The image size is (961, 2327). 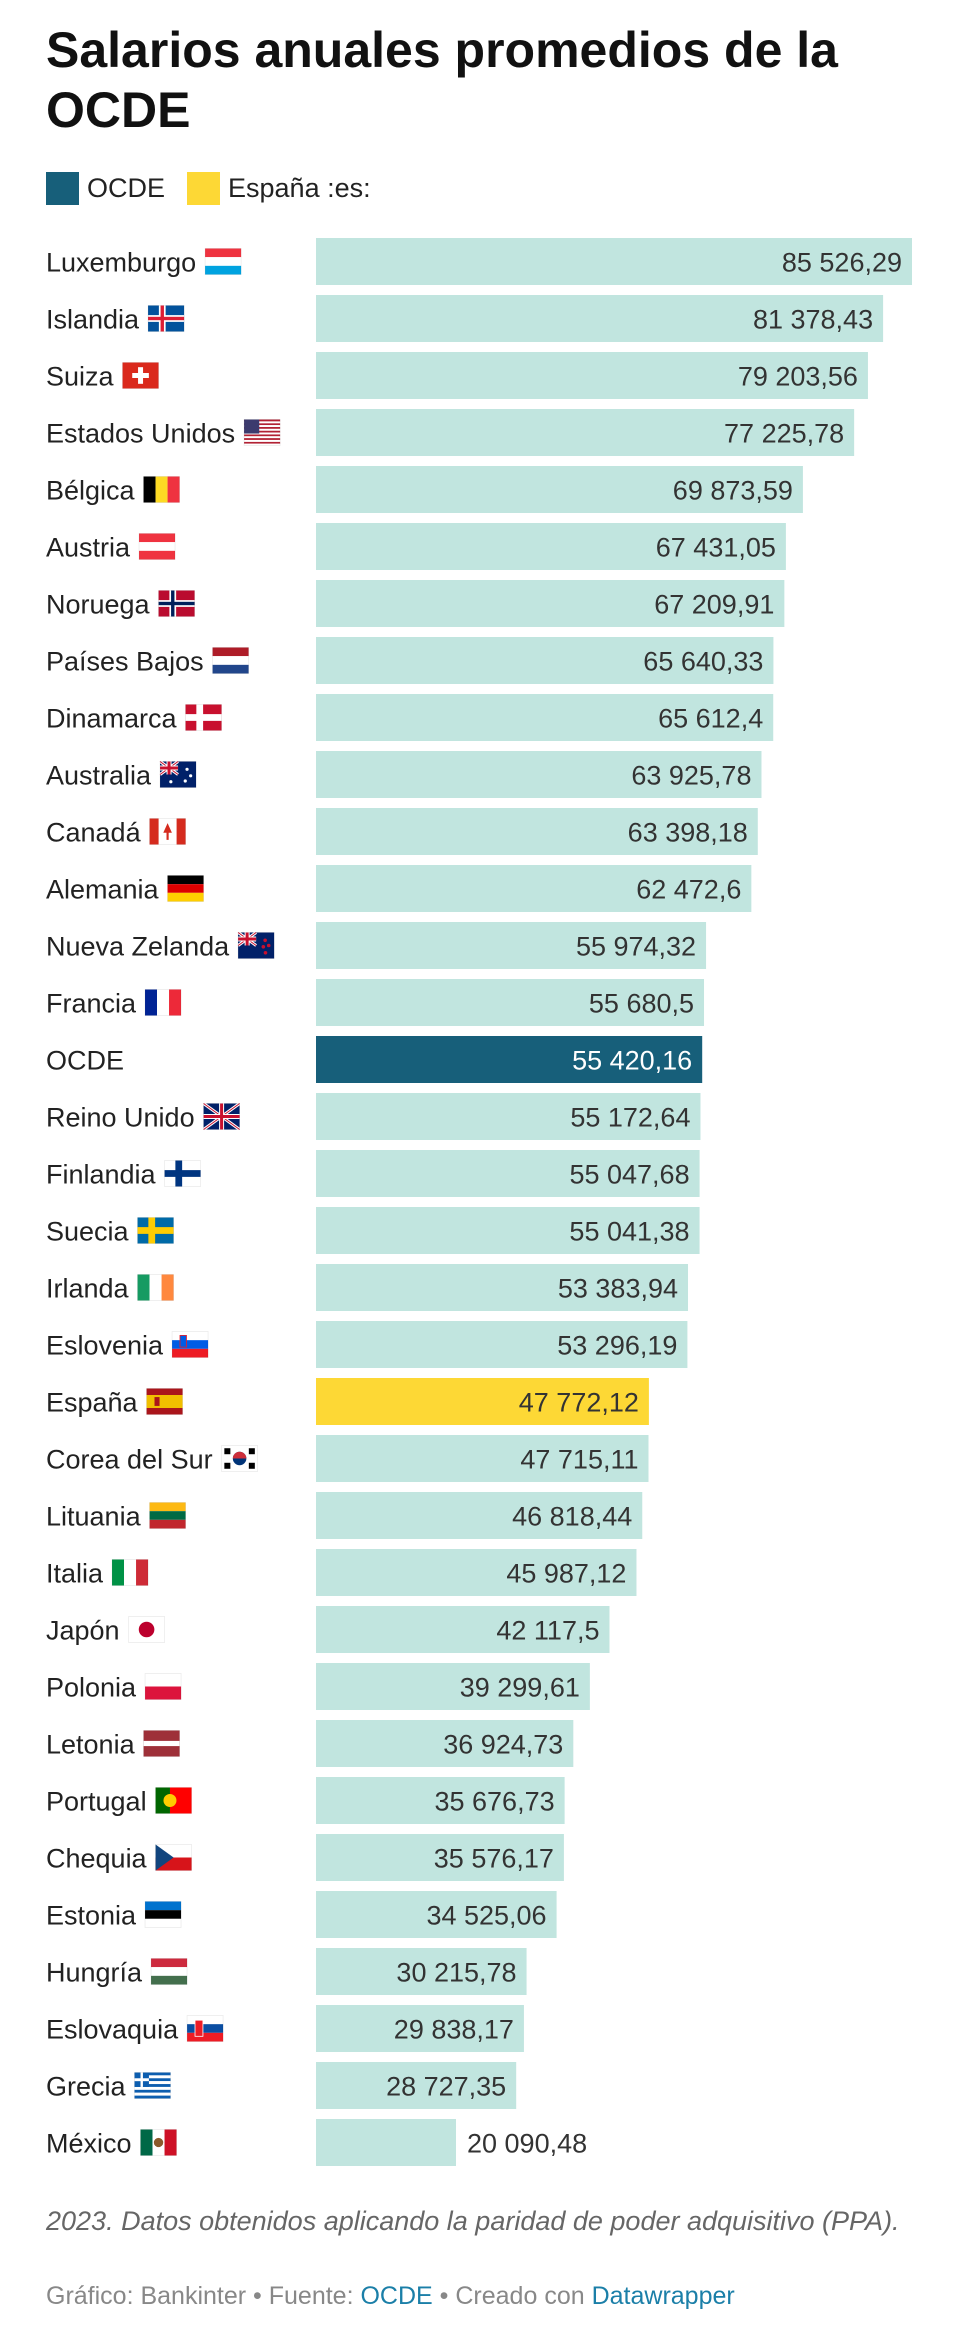 What do you see at coordinates (161, 1743) in the screenshot?
I see `latvia-flag-icon` at bounding box center [161, 1743].